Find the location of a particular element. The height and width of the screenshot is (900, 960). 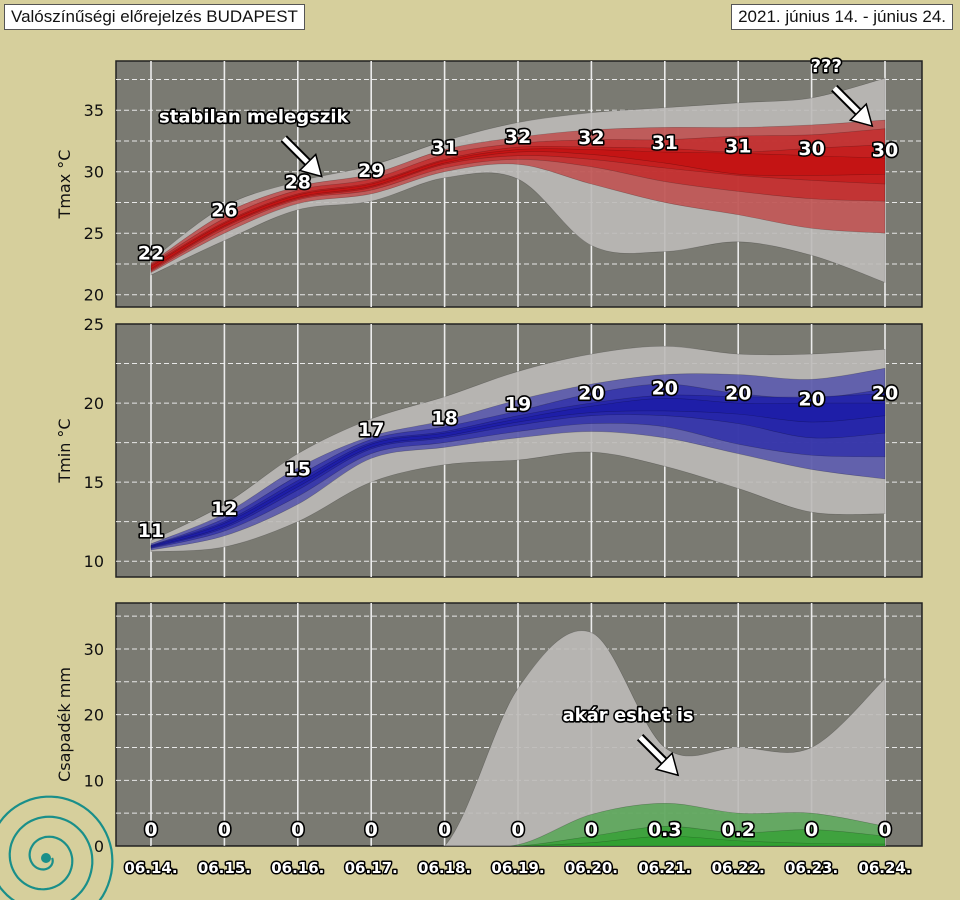

x-tick-label: 06.23. is located at coordinates (811, 868).